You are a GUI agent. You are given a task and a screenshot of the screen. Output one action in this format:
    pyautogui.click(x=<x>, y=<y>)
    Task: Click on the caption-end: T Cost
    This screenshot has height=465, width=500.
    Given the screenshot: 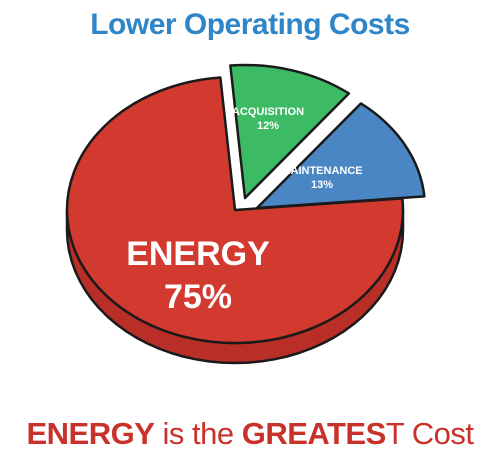 What is the action you would take?
    pyautogui.click(x=429, y=433)
    